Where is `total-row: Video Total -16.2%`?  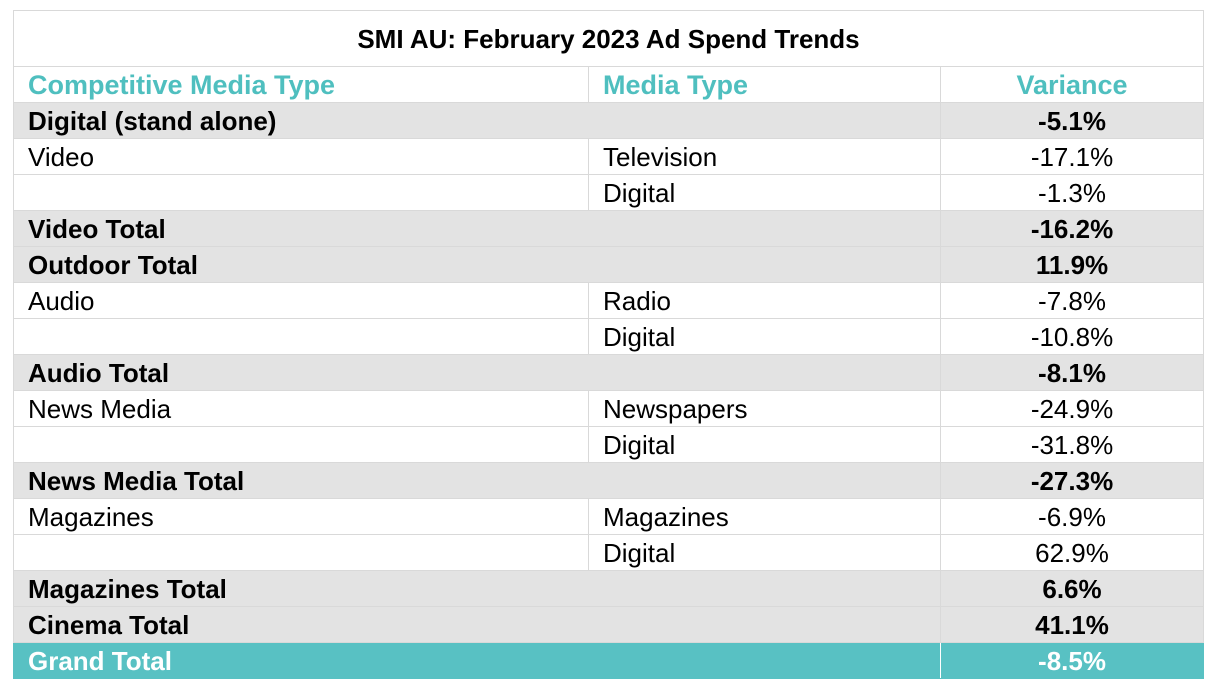 total-row: Video Total -16.2% is located at coordinates (609, 228).